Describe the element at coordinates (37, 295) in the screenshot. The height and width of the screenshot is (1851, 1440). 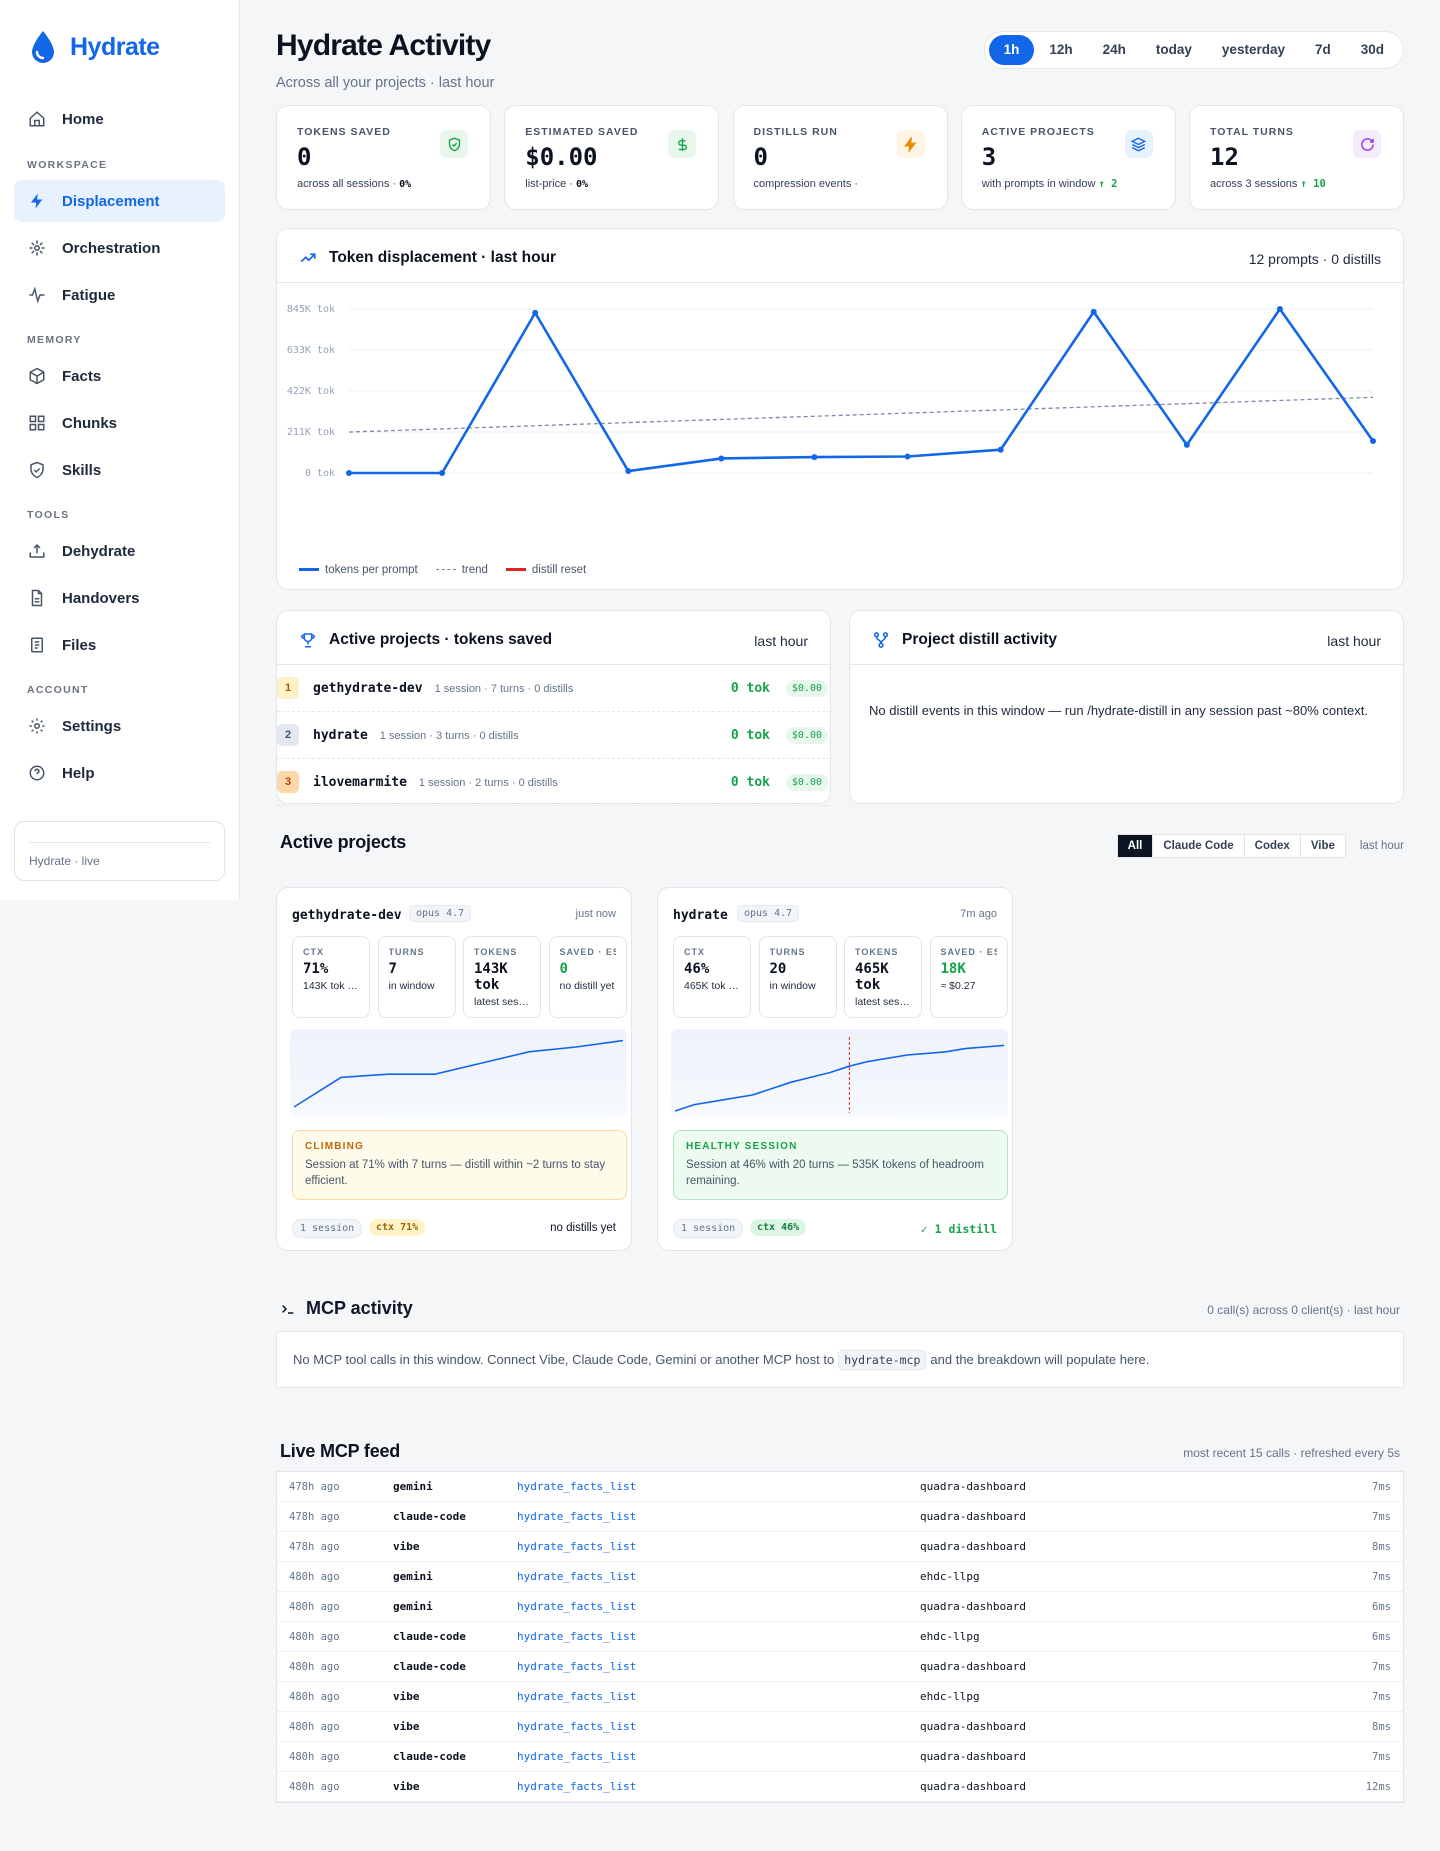
I see `pulse-icon` at that location.